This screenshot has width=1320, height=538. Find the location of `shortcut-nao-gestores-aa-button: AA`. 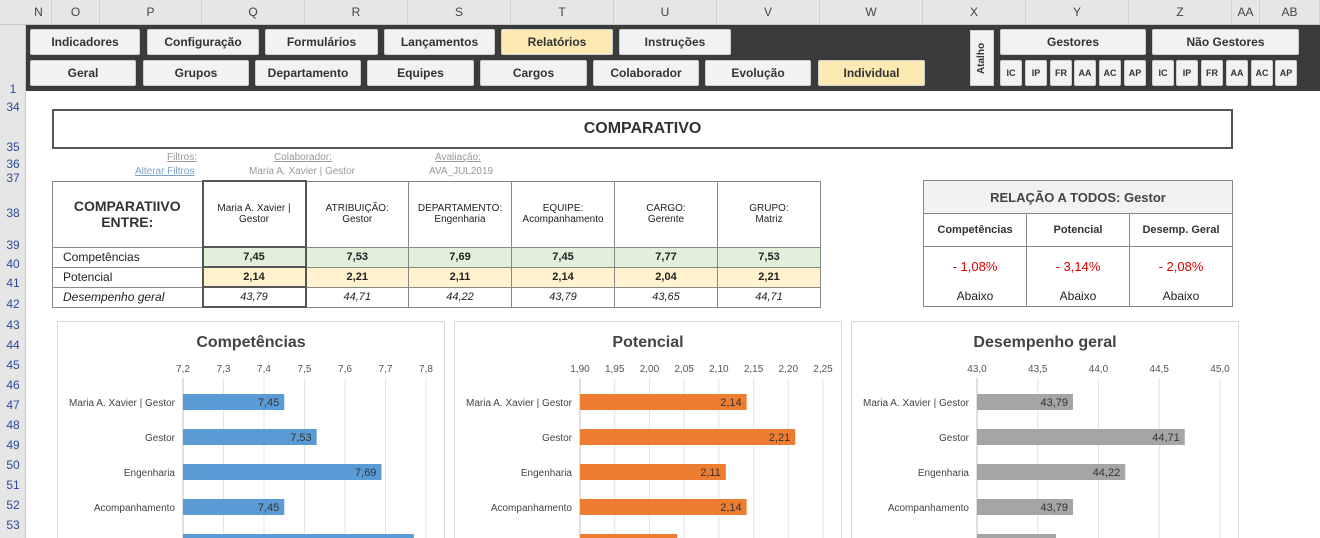

shortcut-nao-gestores-aa-button: AA is located at coordinates (1237, 73).